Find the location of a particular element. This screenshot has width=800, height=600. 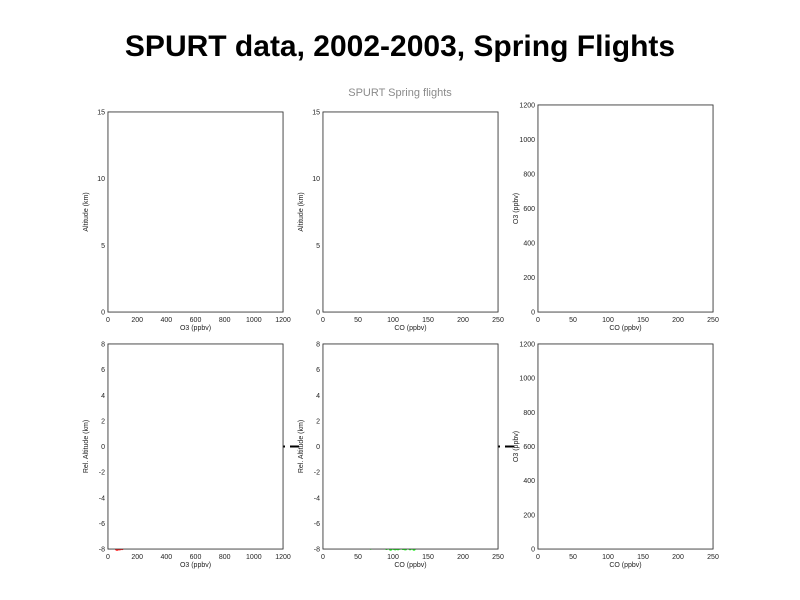

slide-title: SPURT data, 2002-2003, Spring Flights is located at coordinates (400, 46).